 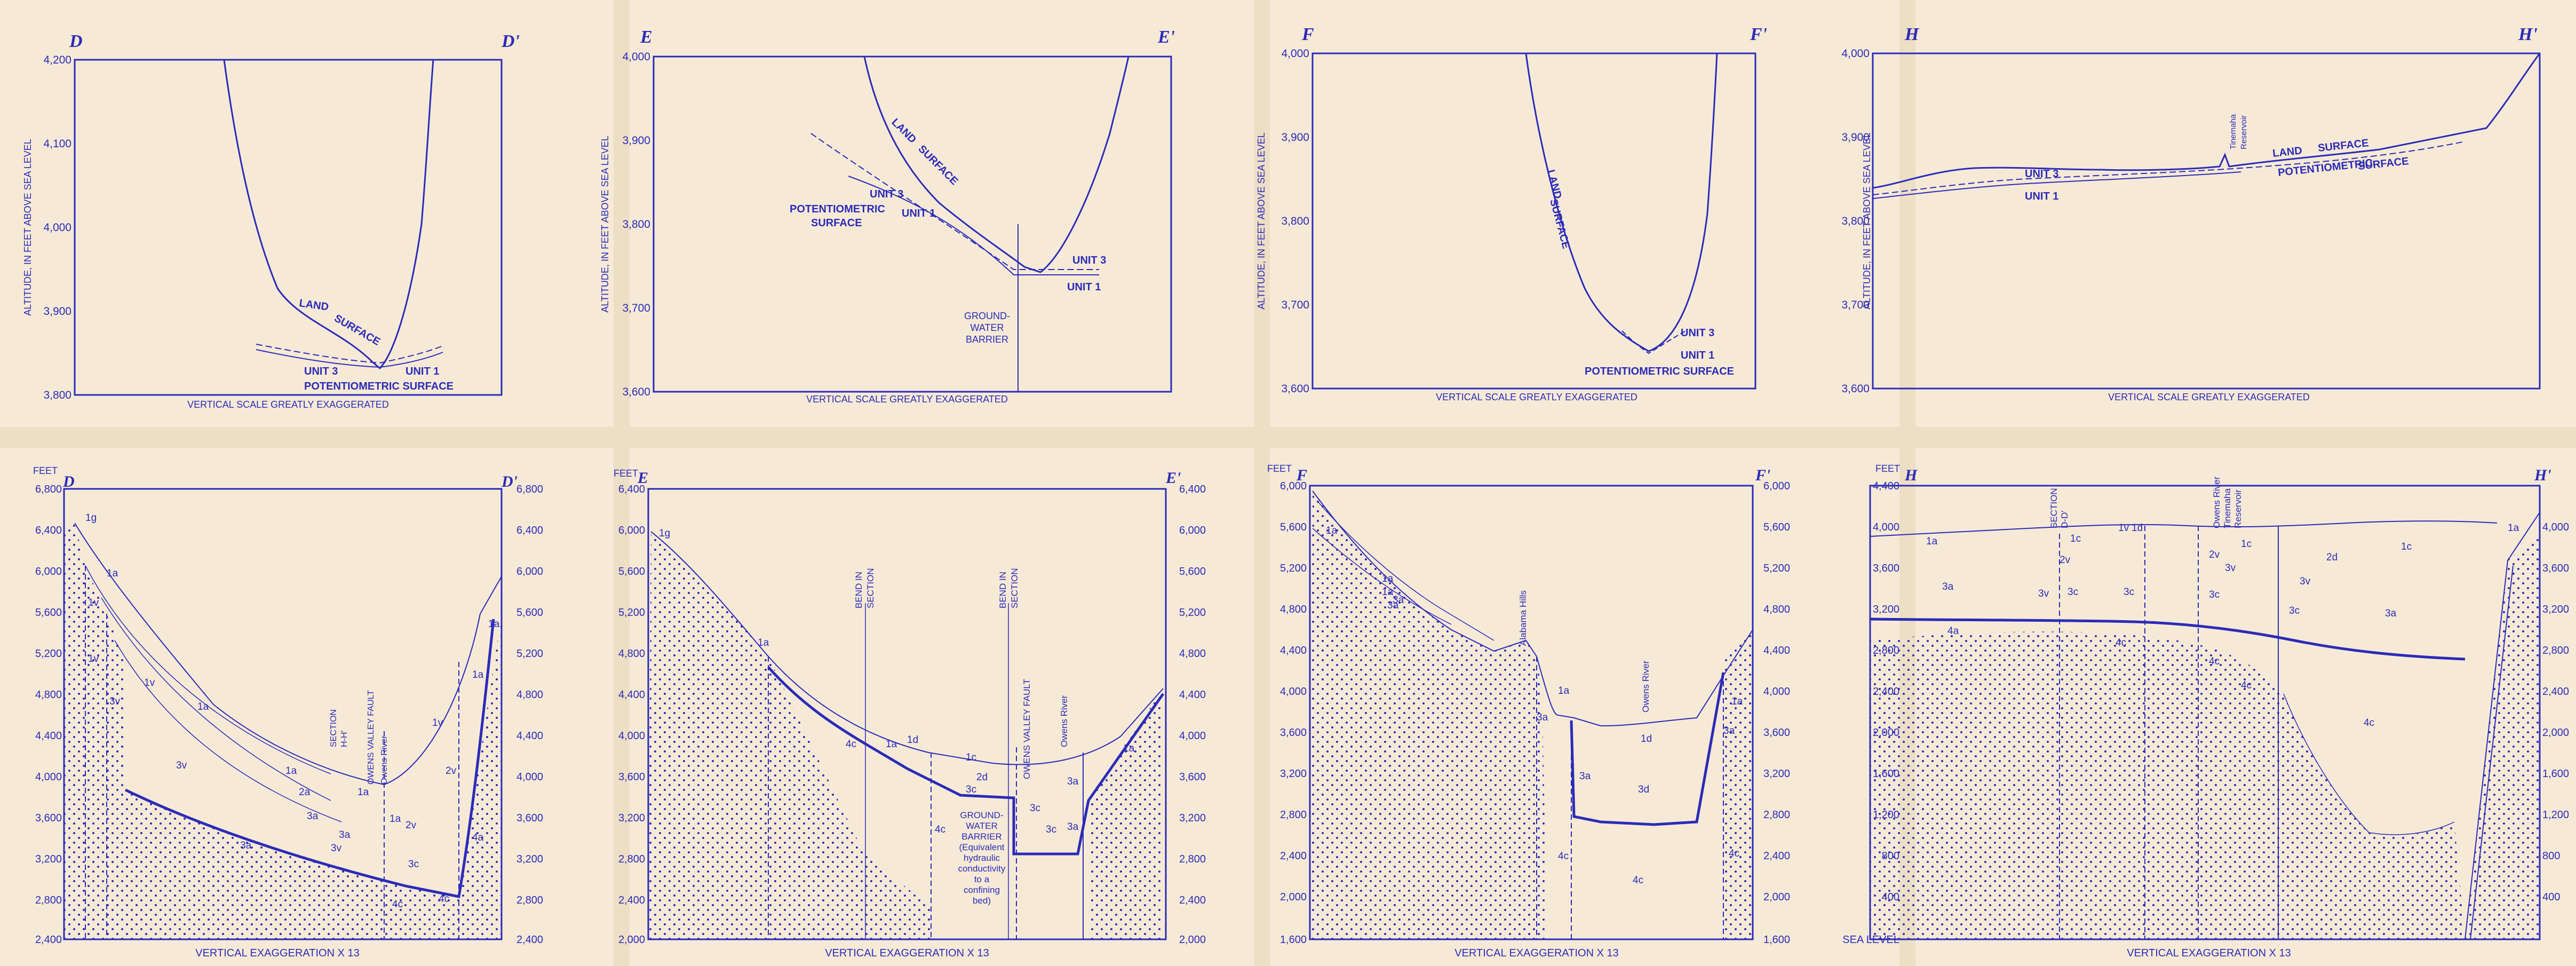 I want to click on svg-text: 1,600, so click(x=2555, y=774).